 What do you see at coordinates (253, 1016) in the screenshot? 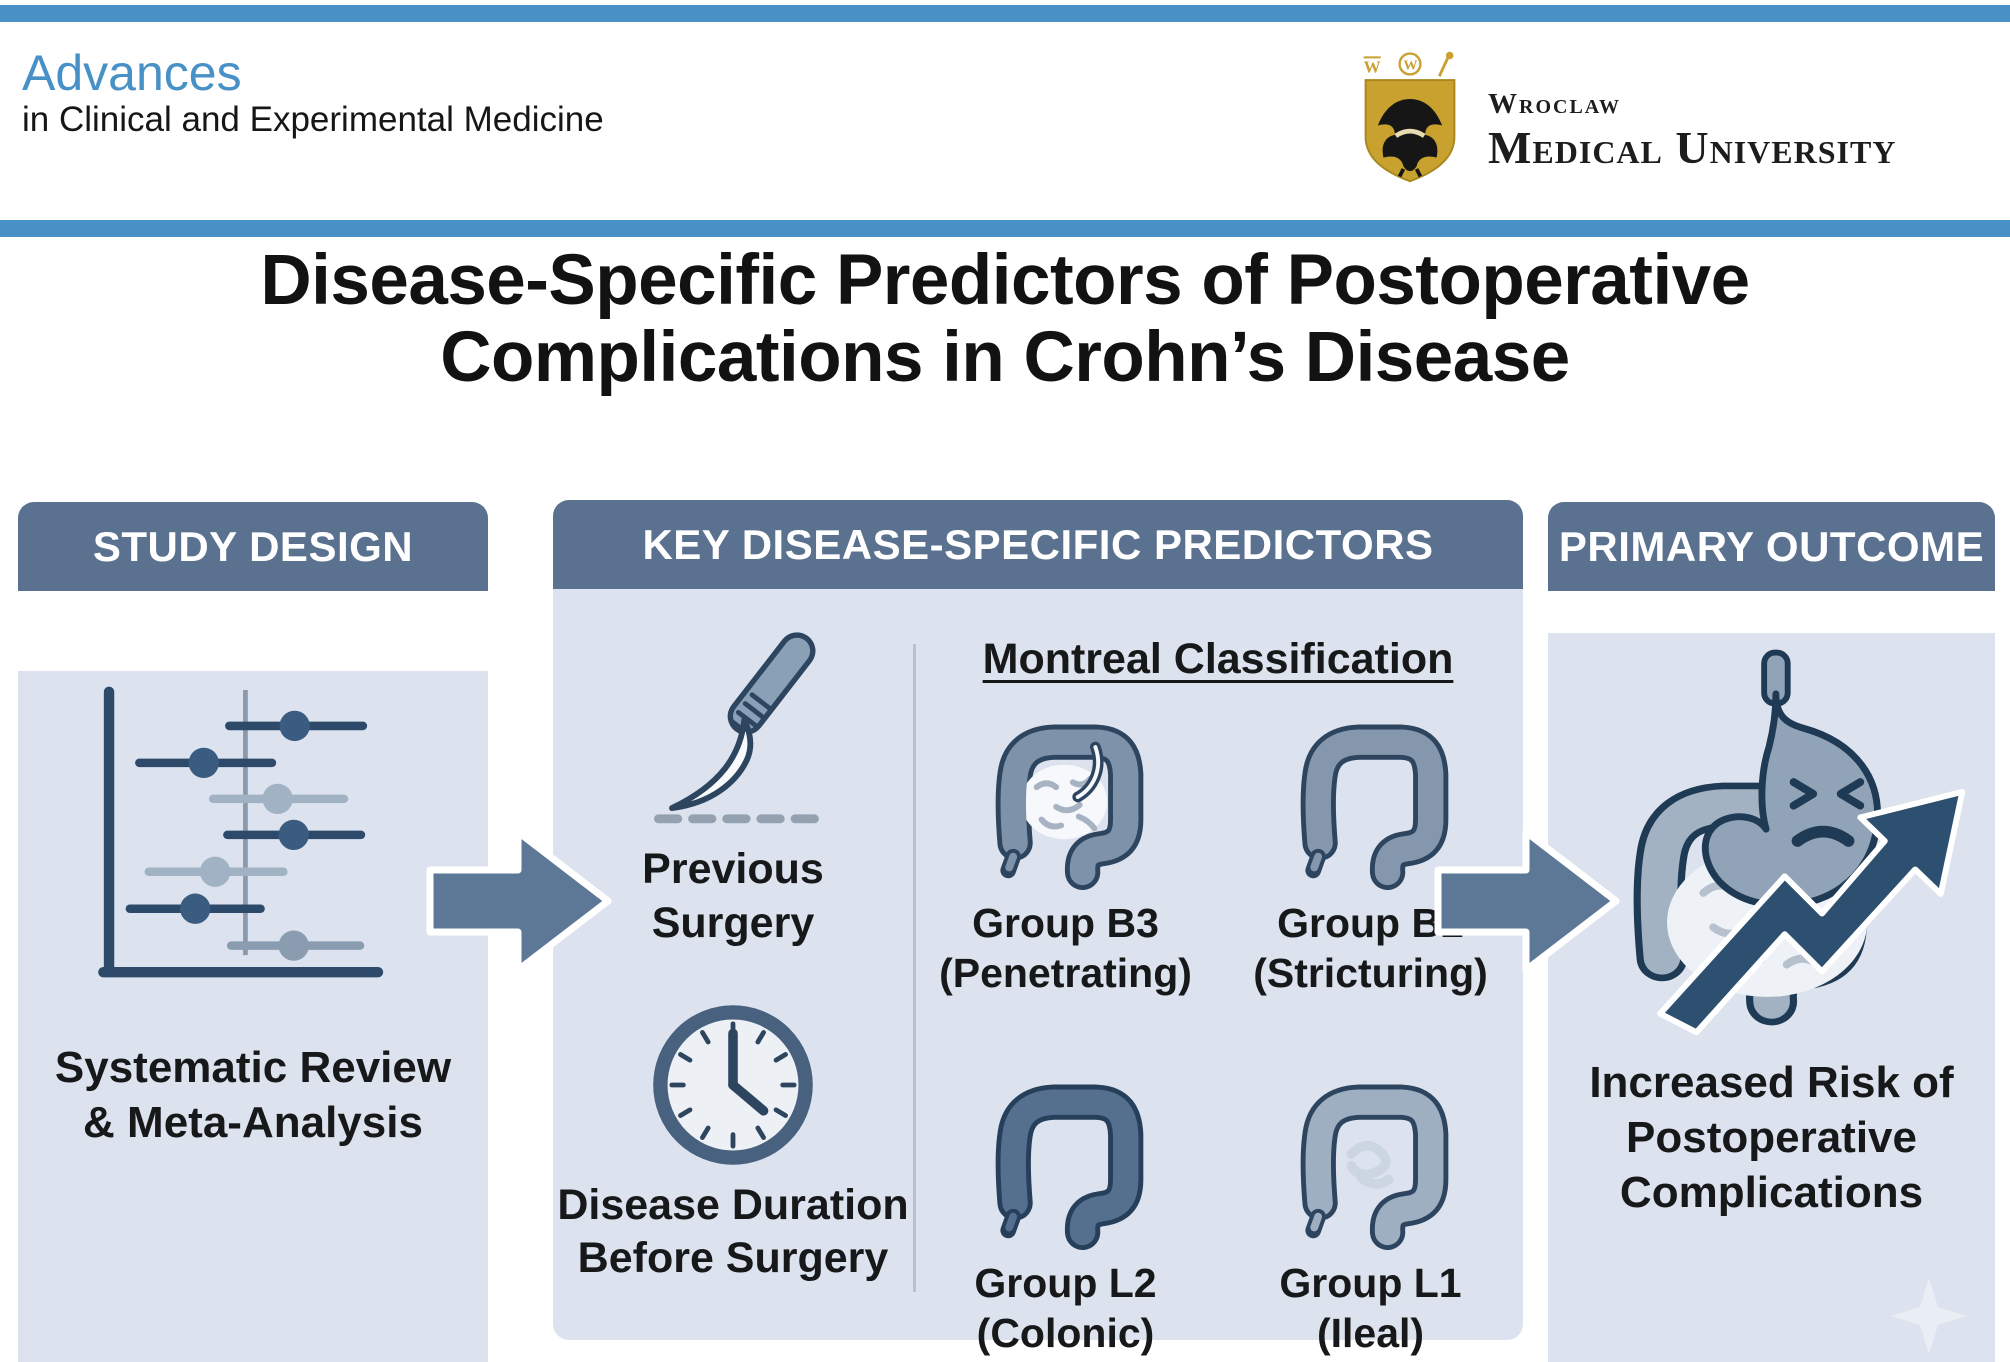
I see `study-design-body: Systematic Review & Meta-Analysis` at bounding box center [253, 1016].